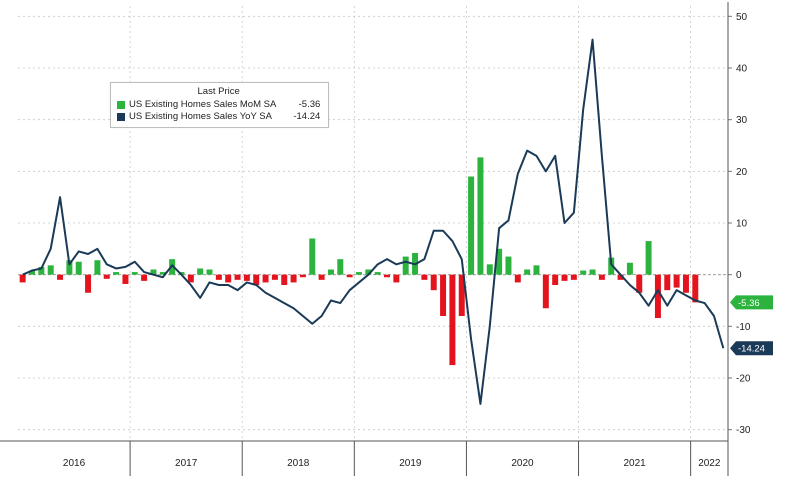 Image resolution: width=801 pixels, height=480 pixels. What do you see at coordinates (743, 379) in the screenshot?
I see `y-tick-label: -20` at bounding box center [743, 379].